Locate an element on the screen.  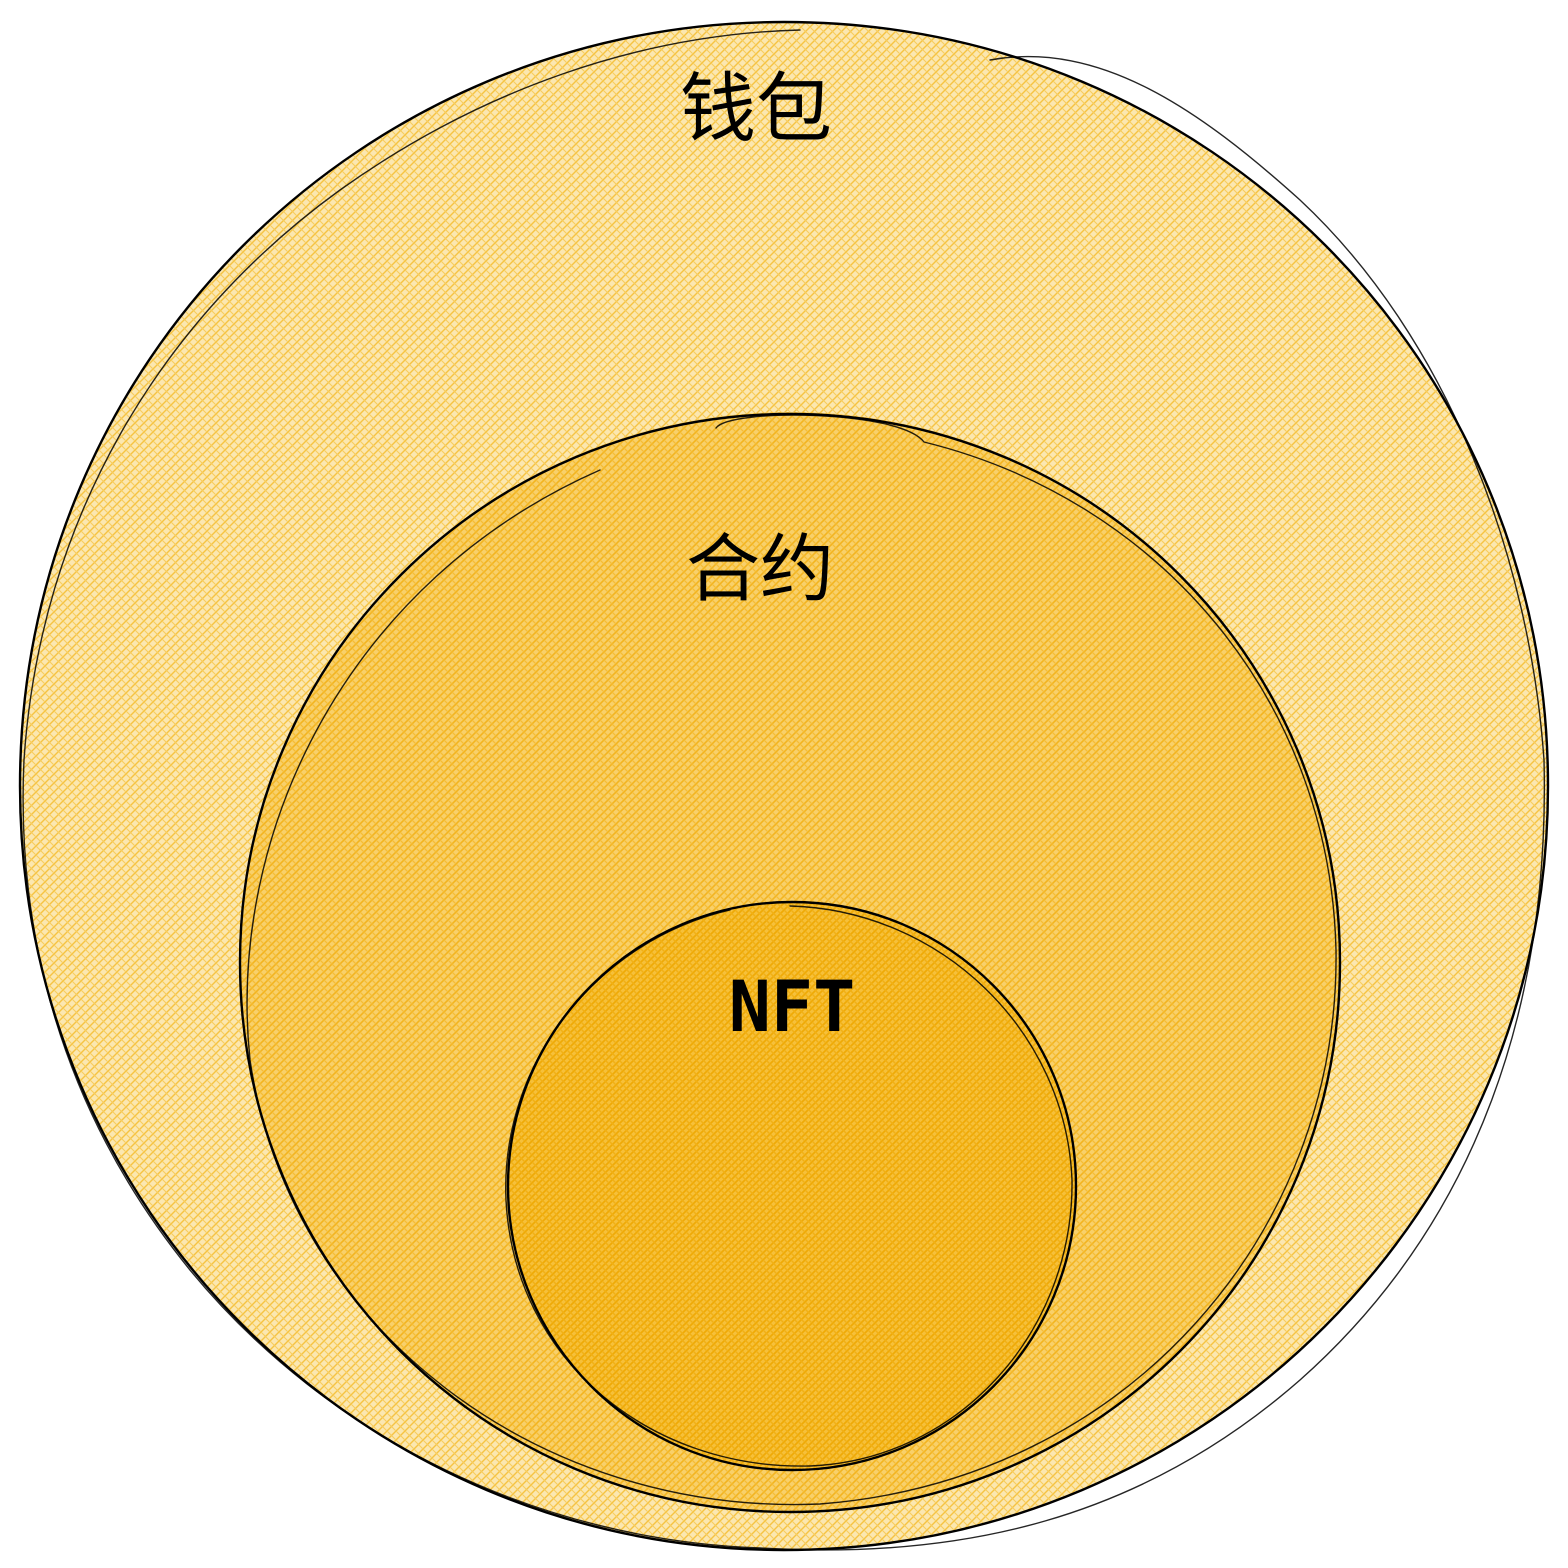
contract-label: 合约 is located at coordinates (760, 570).